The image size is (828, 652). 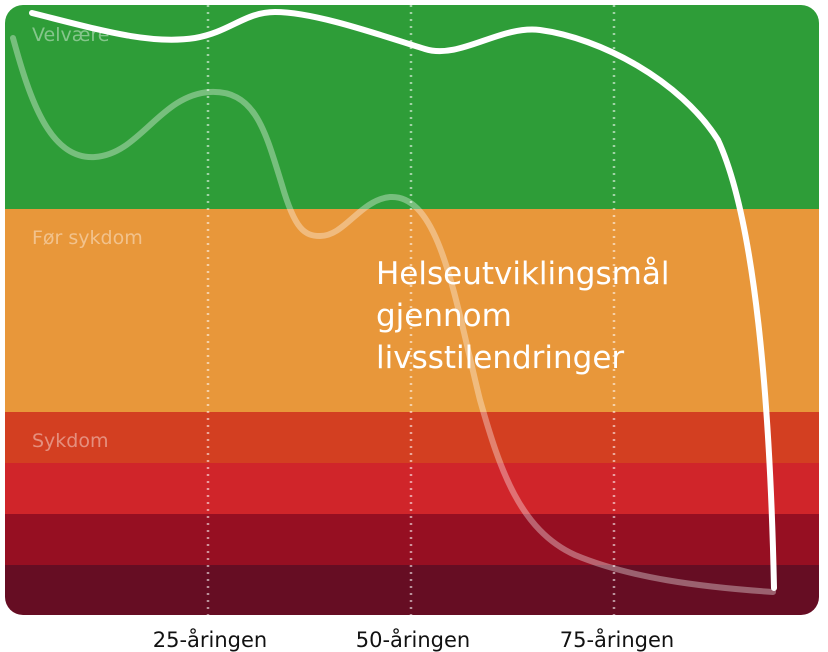 I want to click on diagram-title-line: Helseutviklingsmål, so click(x=522, y=274).